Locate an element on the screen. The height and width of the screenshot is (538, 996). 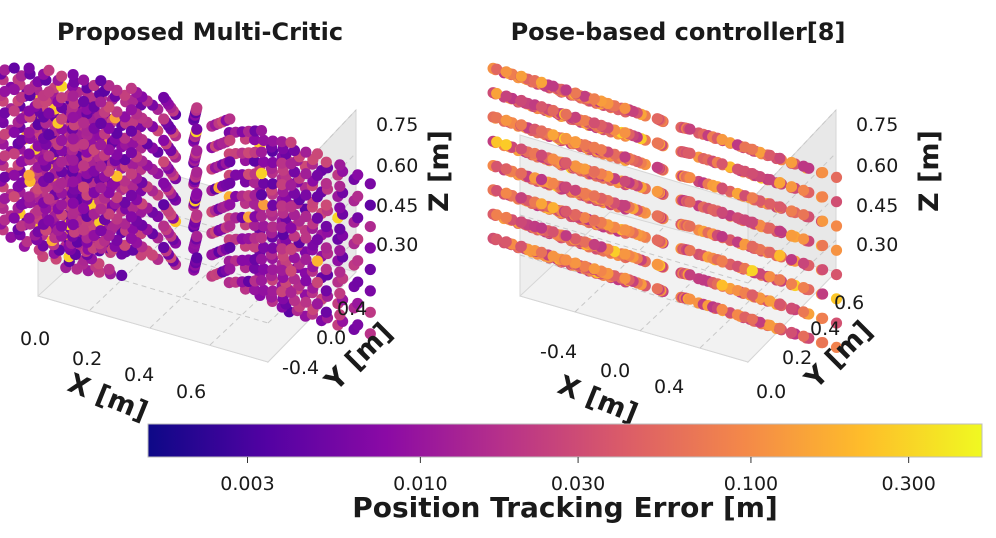
colorbar-tick-label: 0.300 is located at coordinates (908, 484).